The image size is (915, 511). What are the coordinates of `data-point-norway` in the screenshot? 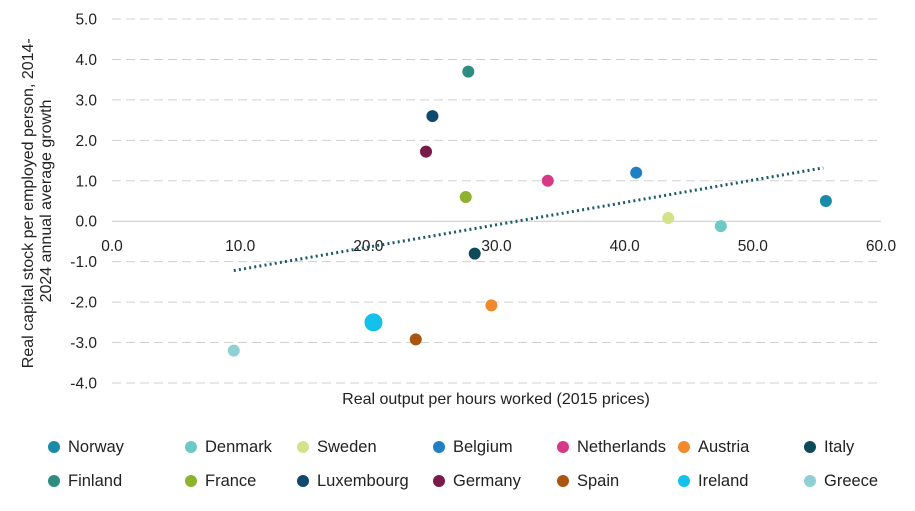 It's located at (825, 201).